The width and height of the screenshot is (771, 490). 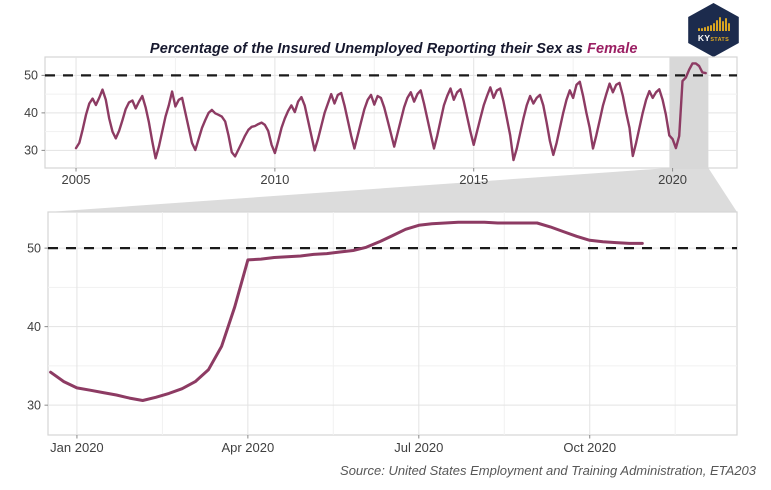 What do you see at coordinates (392, 190) in the screenshot?
I see `zoom-connector-shape` at bounding box center [392, 190].